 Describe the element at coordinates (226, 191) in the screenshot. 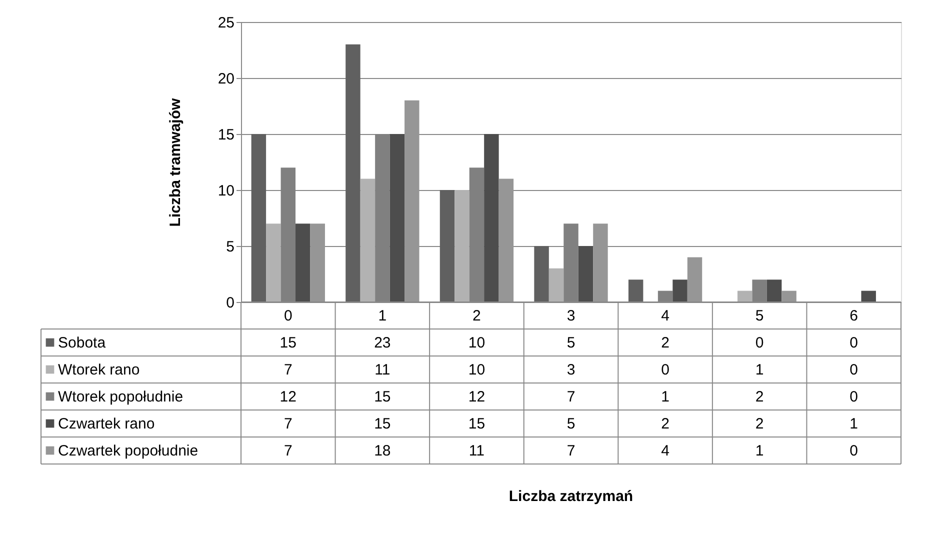

I see `y-tick-label: 10` at that location.